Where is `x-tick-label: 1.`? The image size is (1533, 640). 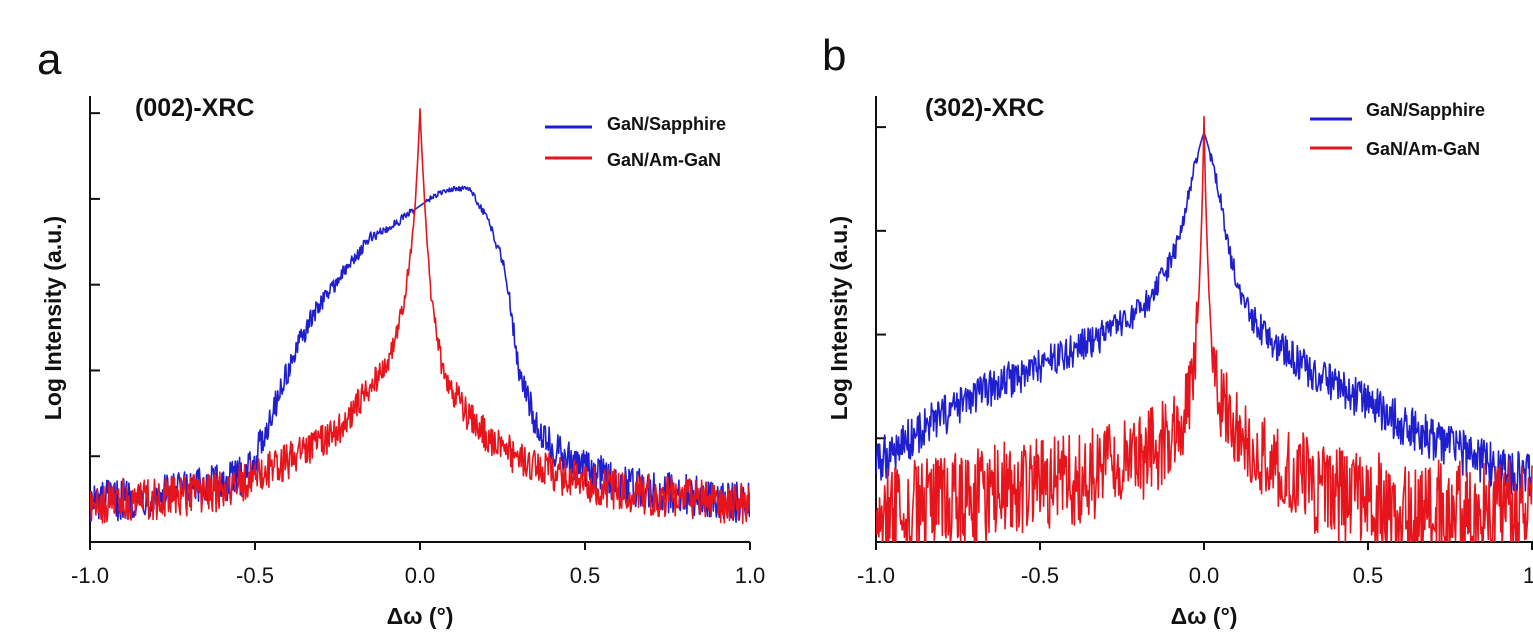
x-tick-label: 1. is located at coordinates (1528, 575).